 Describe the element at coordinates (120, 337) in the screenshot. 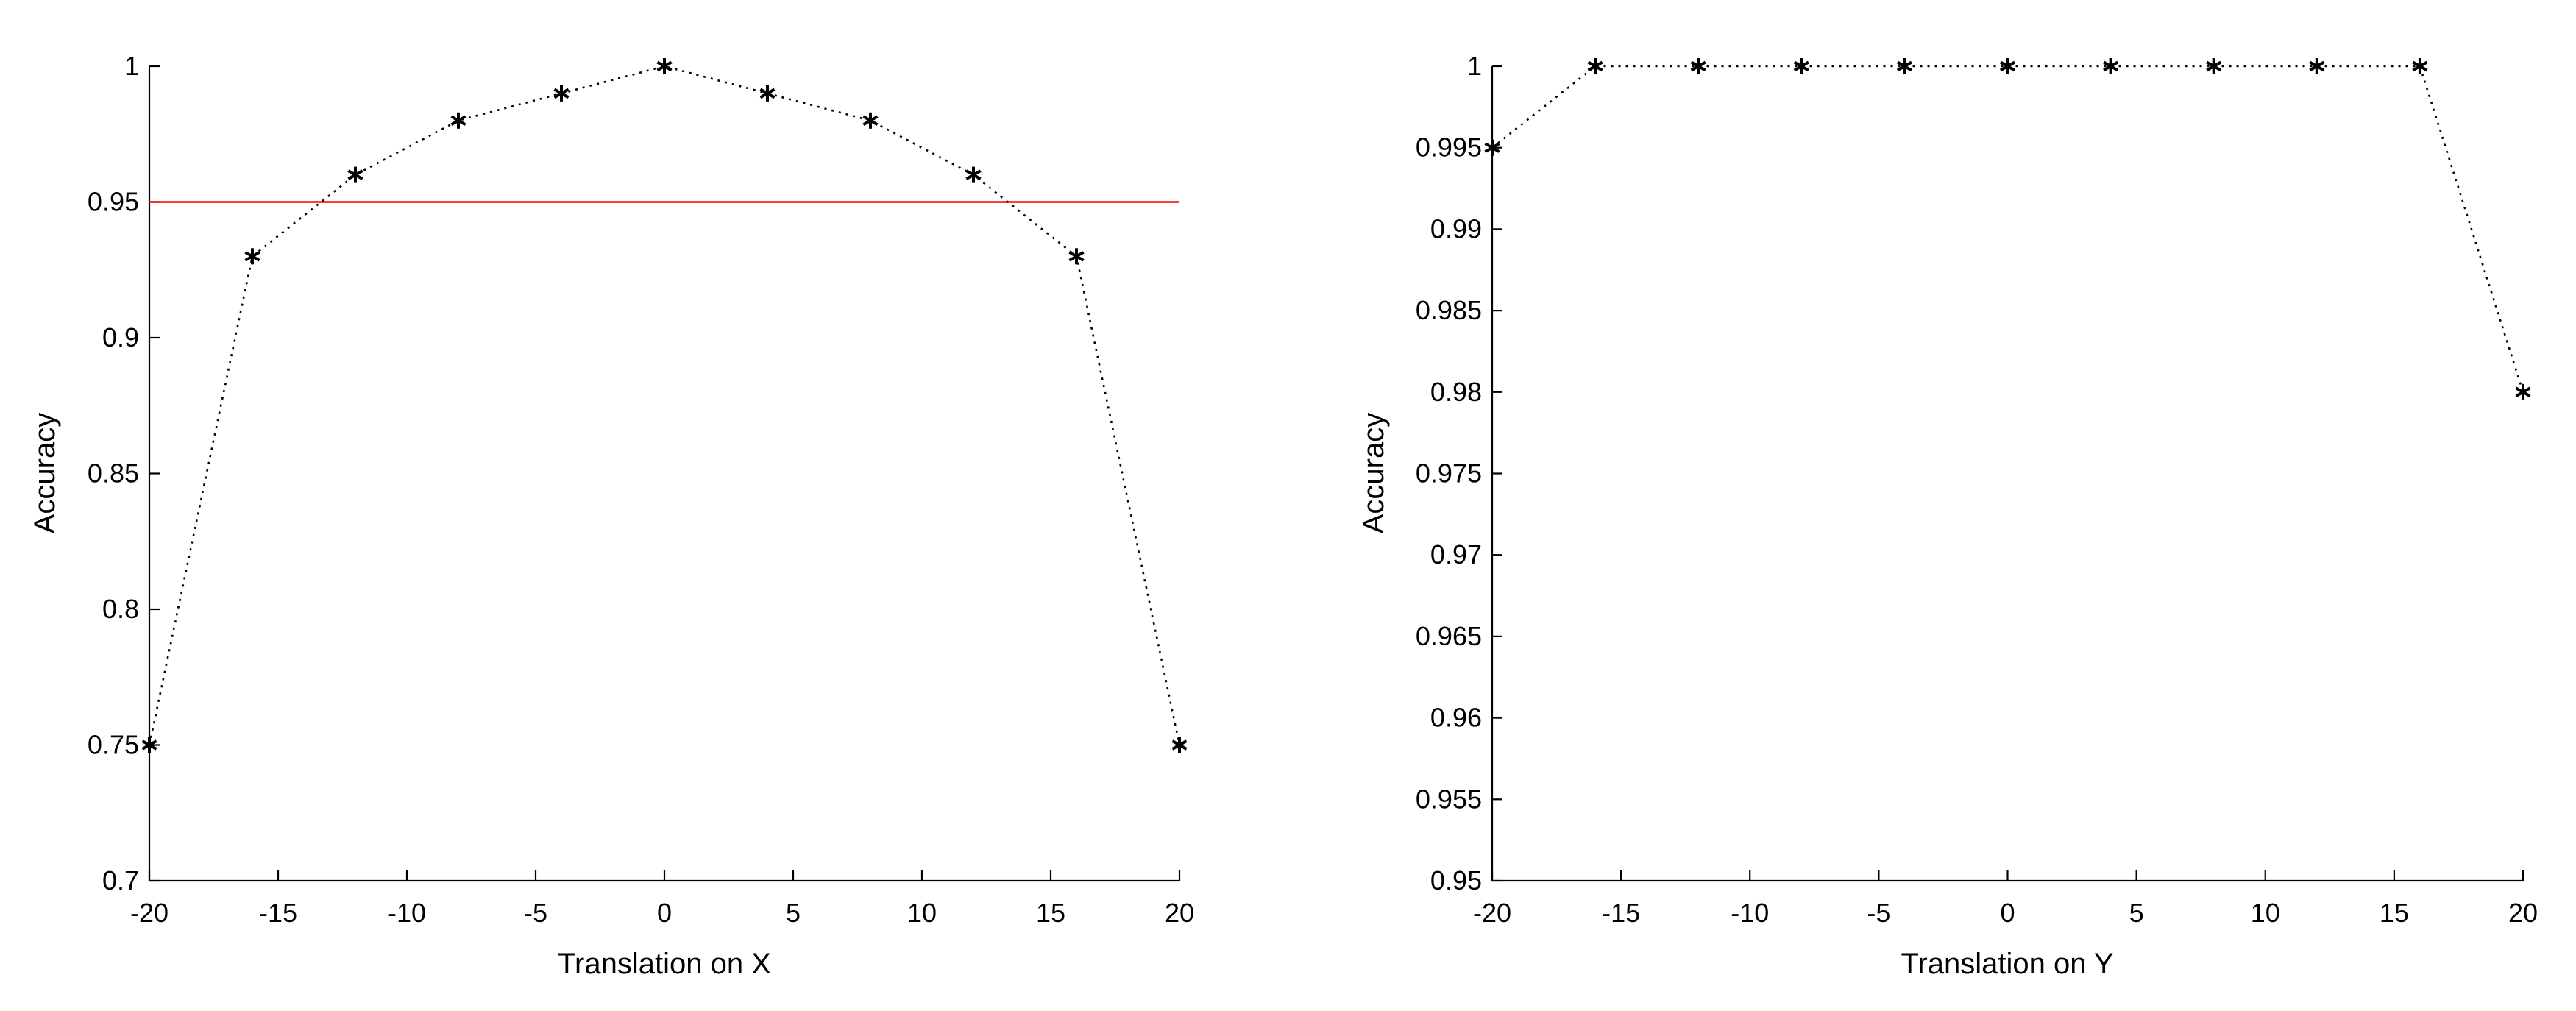

I see `y-tick-label: 0.9` at that location.